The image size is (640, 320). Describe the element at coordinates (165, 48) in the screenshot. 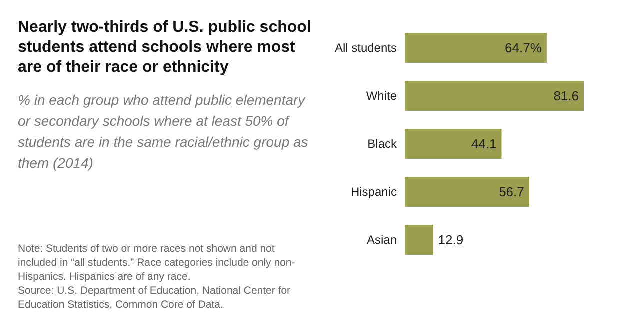

I see `text: Nearly two-thirds of U.S. public school students attend schools where most are of their race or ethnicity` at that location.